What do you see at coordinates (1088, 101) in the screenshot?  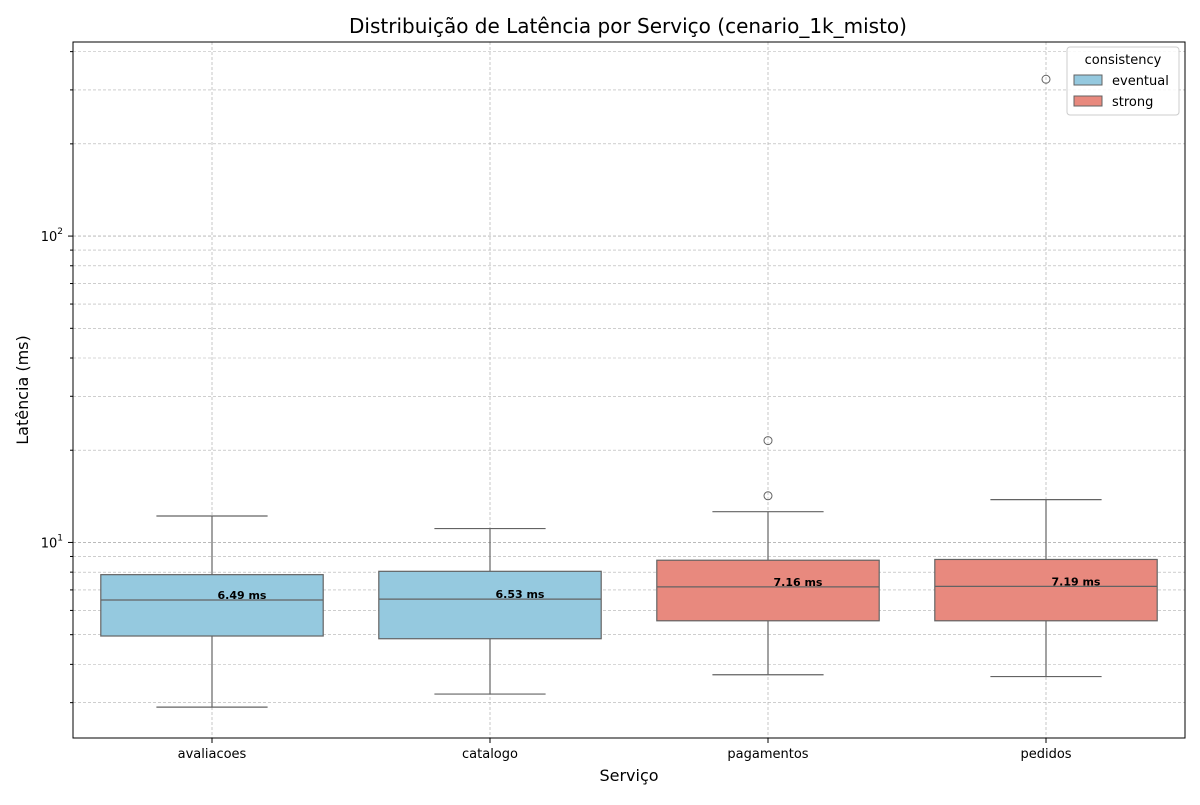 I see `legend-swatch-strong` at bounding box center [1088, 101].